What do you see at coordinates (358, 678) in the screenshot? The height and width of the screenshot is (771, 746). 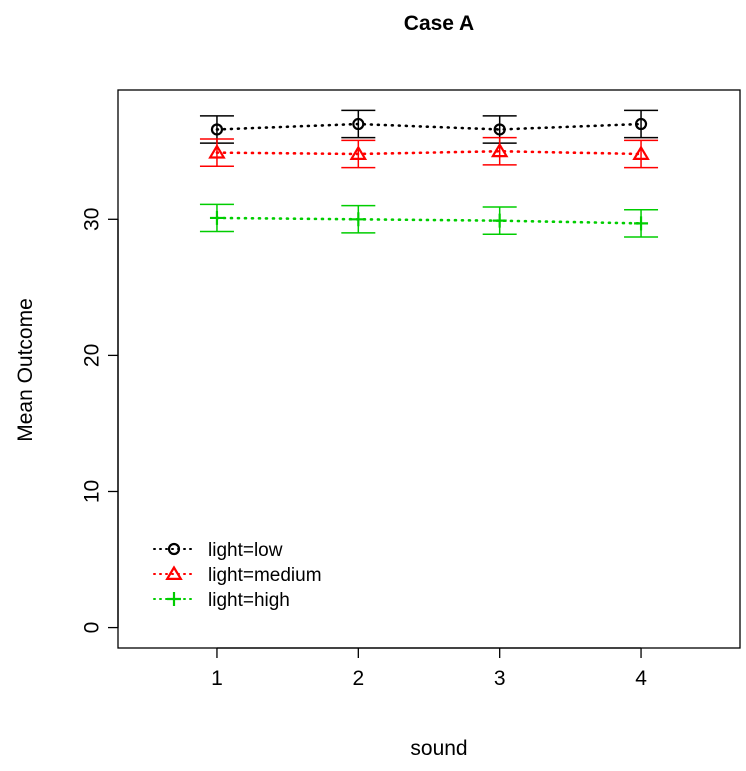 I see `x-tick-label: 2` at bounding box center [358, 678].